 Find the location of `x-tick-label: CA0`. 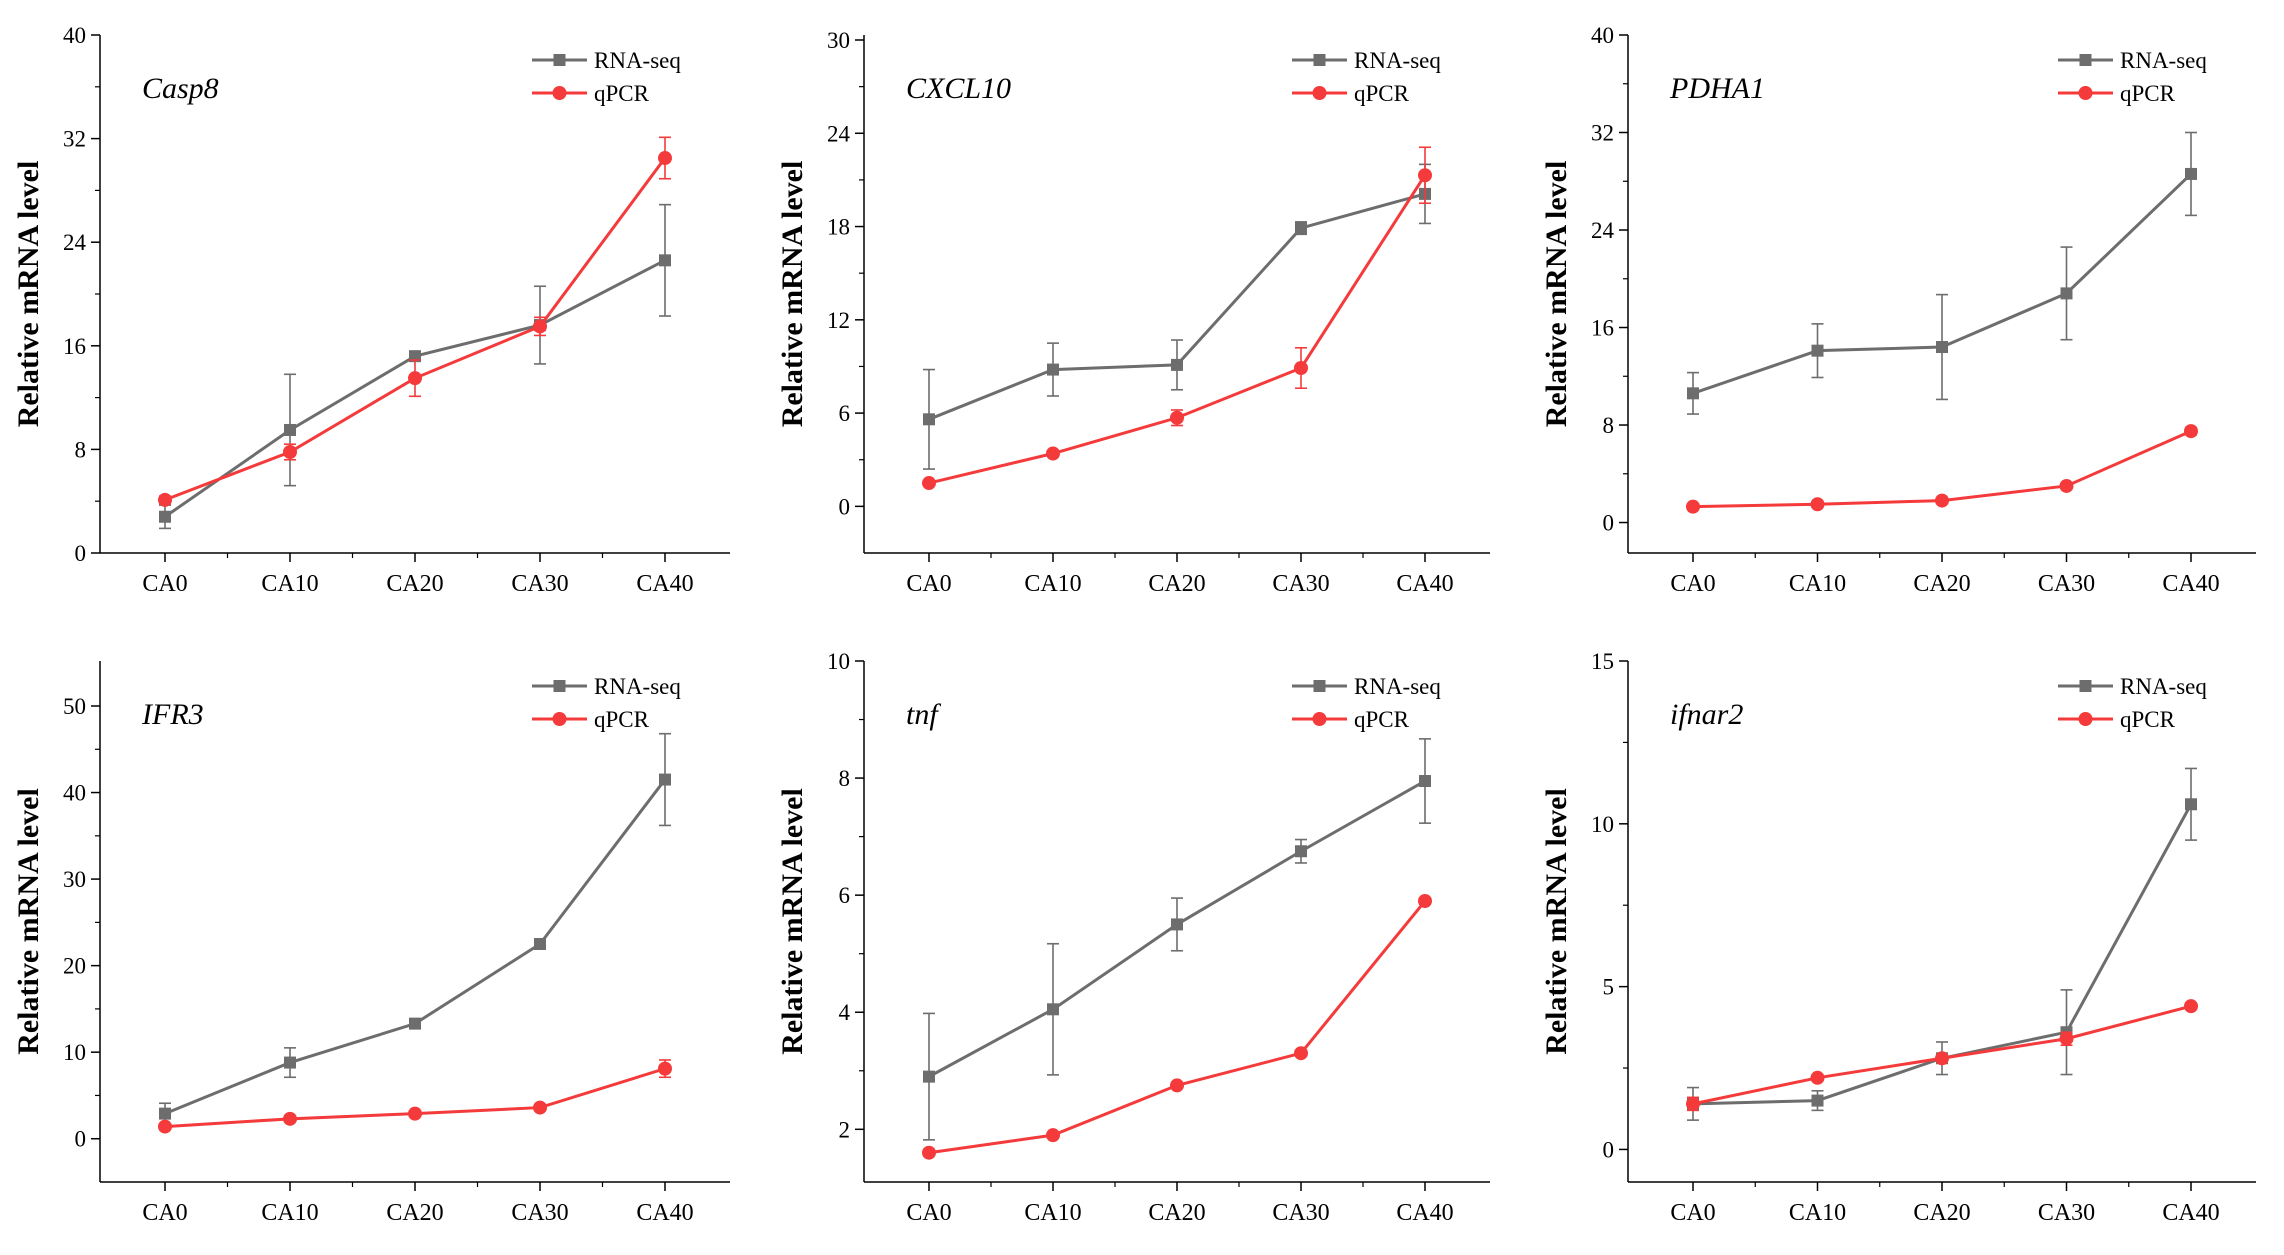

x-tick-label: CA0 is located at coordinates (164, 584).